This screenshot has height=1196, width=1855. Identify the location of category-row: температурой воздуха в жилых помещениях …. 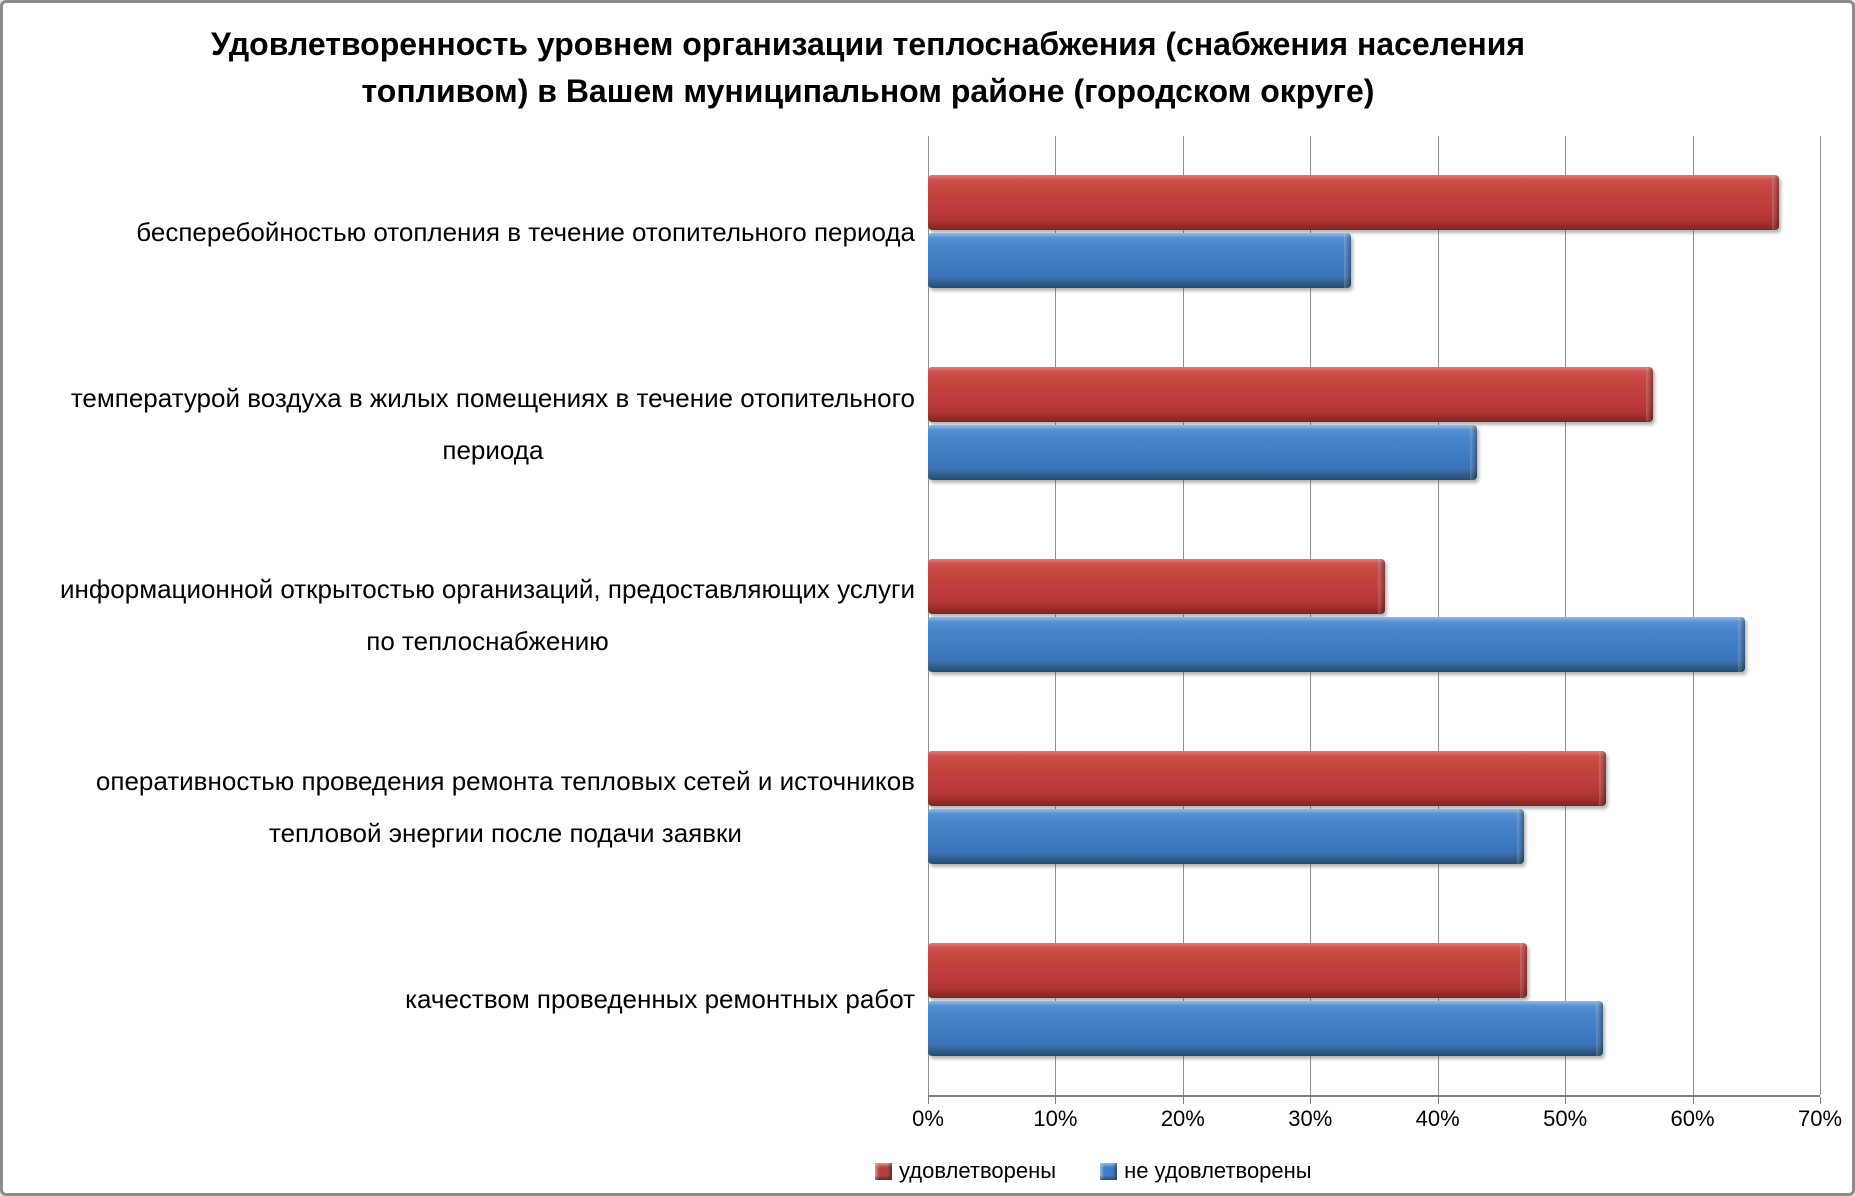
(464, 424).